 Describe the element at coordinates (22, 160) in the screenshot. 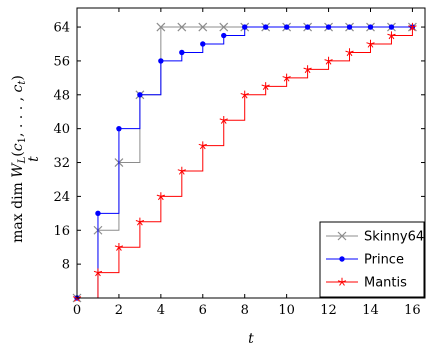

I see `y-axis-label-sub-l: L` at that location.